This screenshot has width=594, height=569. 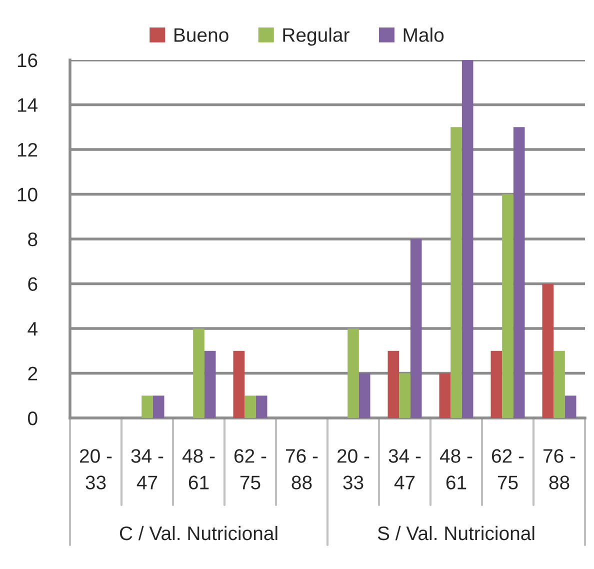 What do you see at coordinates (33, 373) in the screenshot?
I see `y-tick-label: 2` at bounding box center [33, 373].